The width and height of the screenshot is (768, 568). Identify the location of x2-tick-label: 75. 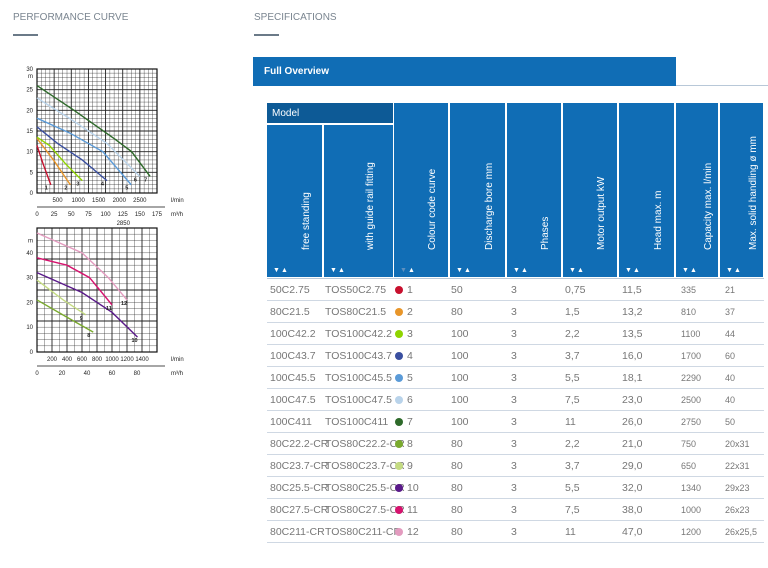
(88, 214).